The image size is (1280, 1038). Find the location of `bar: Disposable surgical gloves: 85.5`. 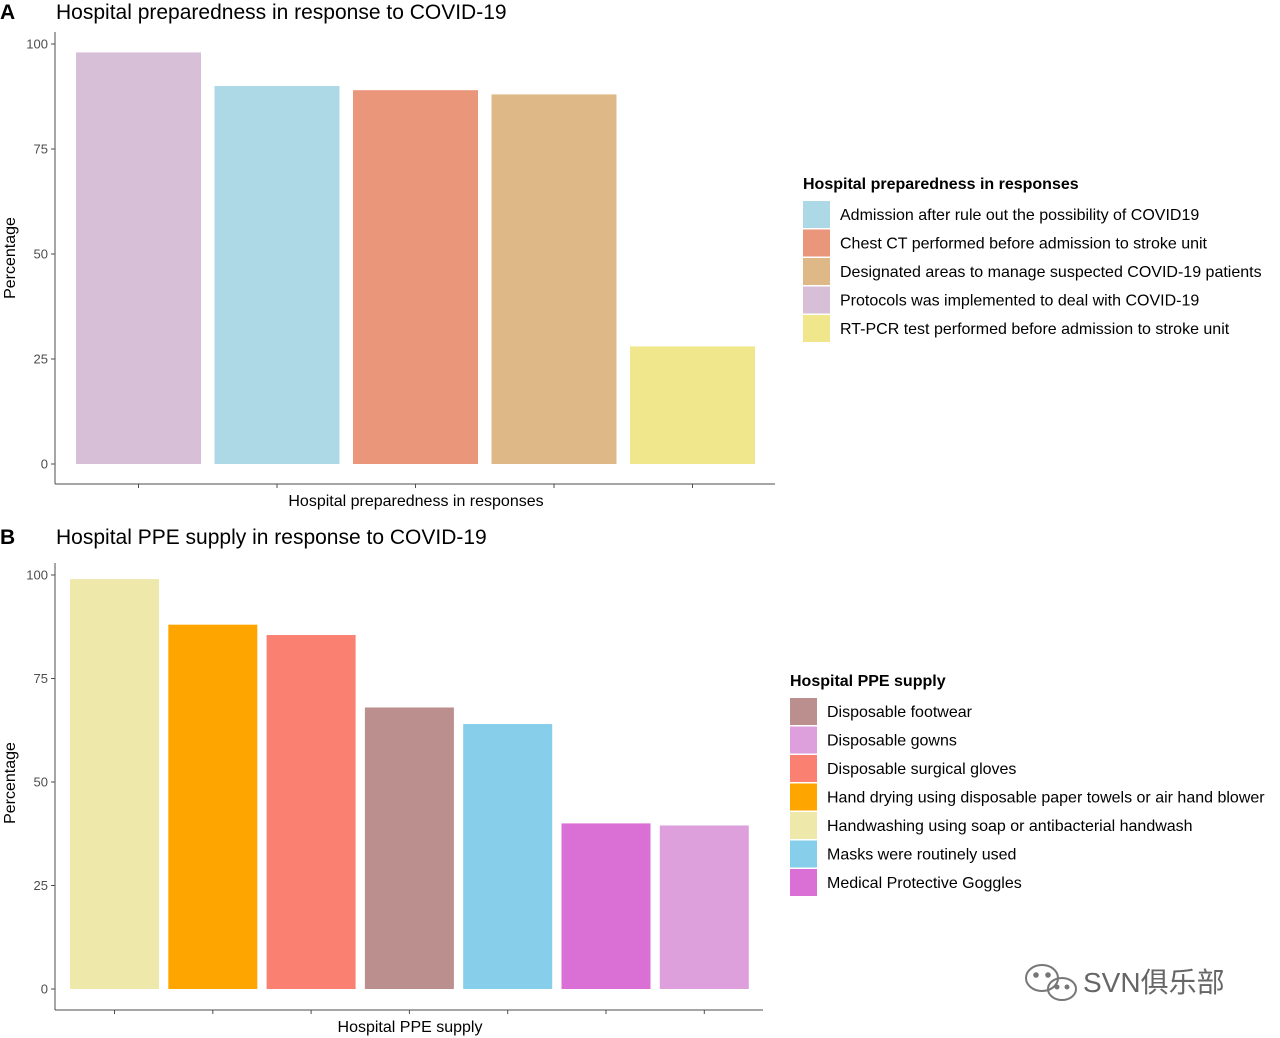

bar: Disposable surgical gloves: 85.5 is located at coordinates (311, 812).